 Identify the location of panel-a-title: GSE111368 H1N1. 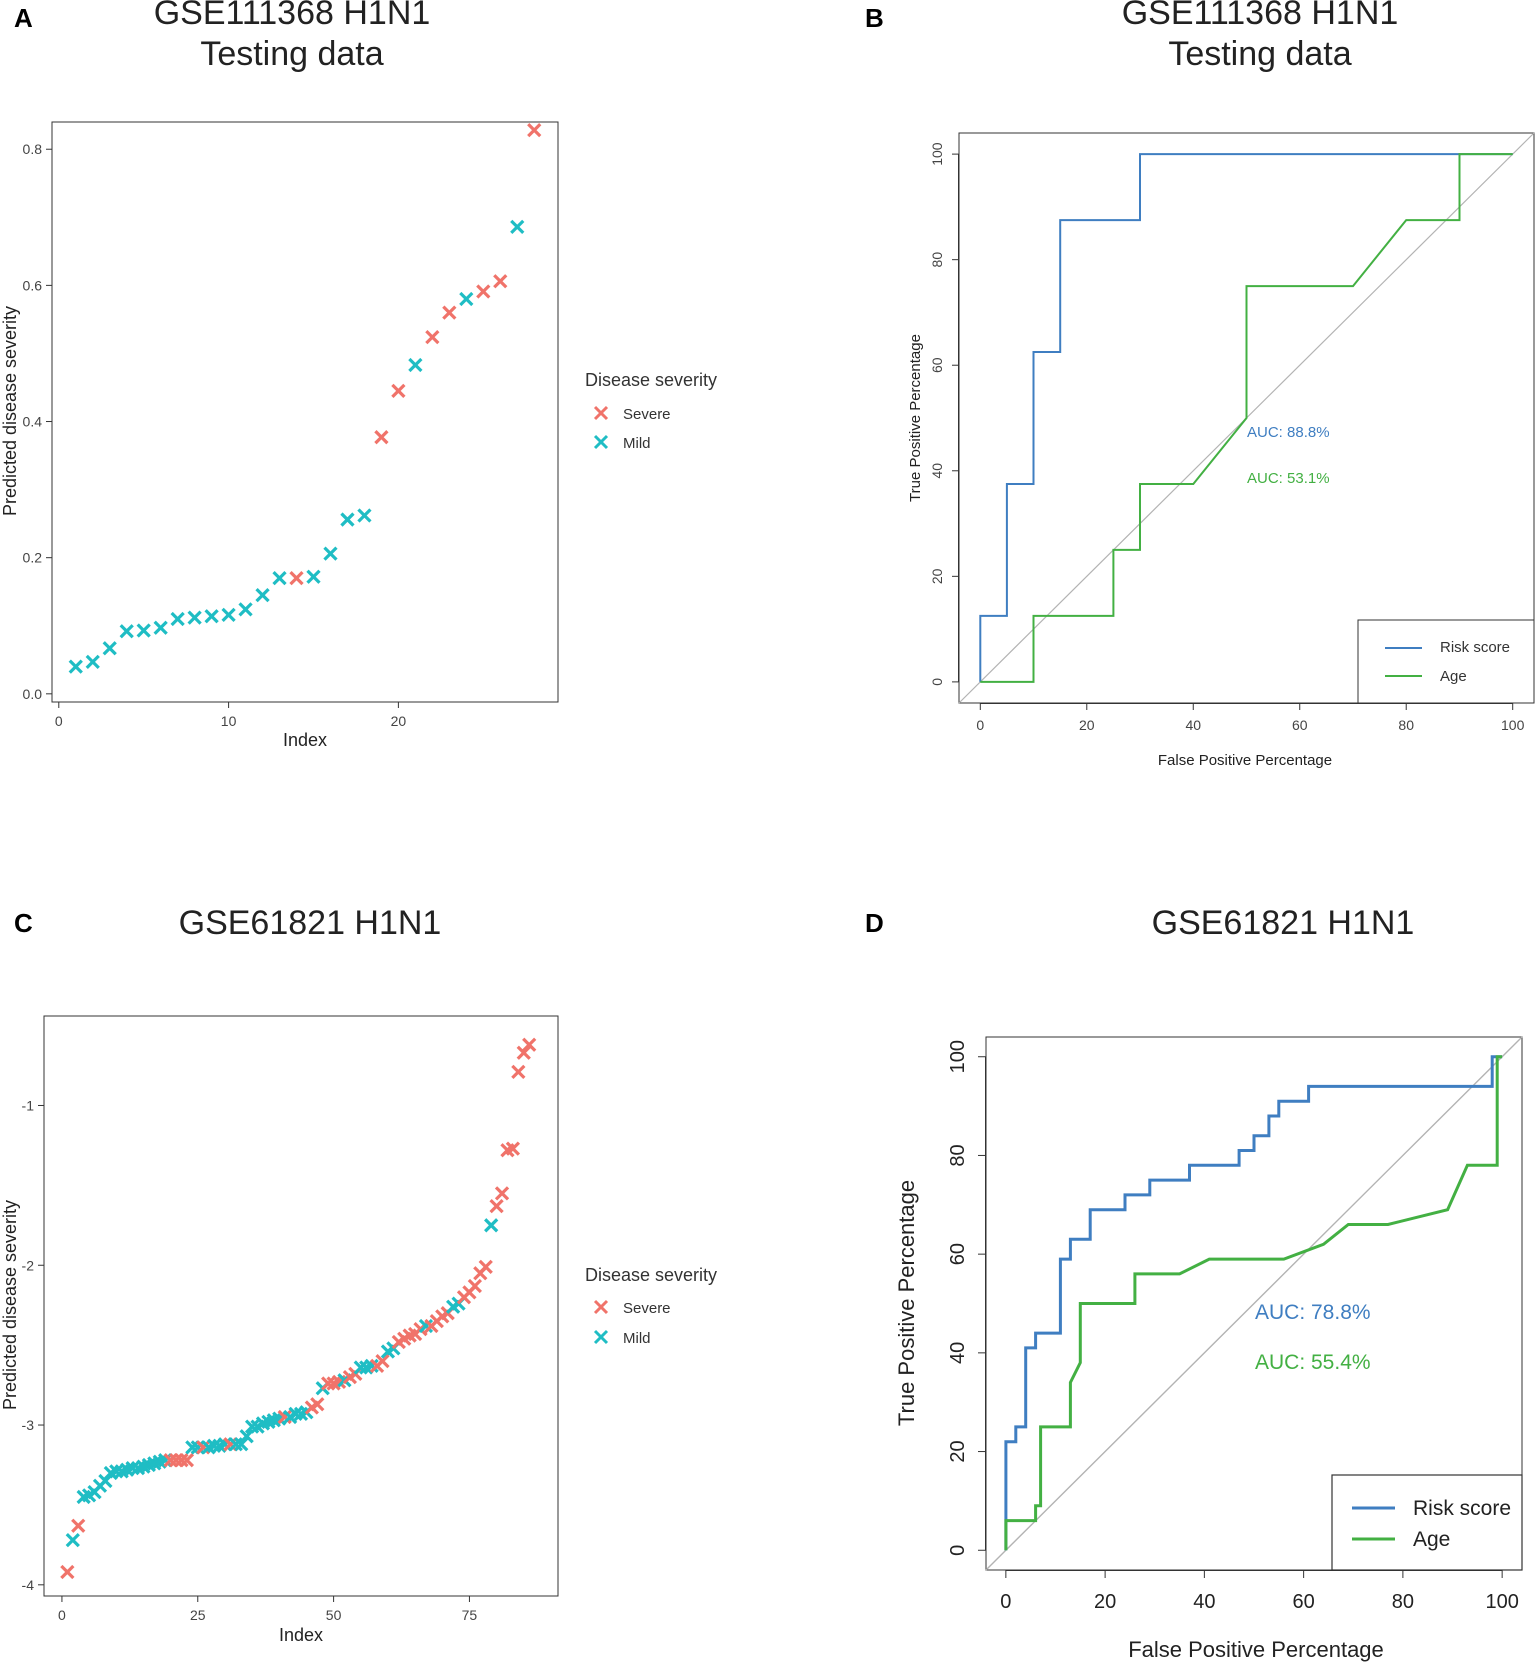
(292, 16).